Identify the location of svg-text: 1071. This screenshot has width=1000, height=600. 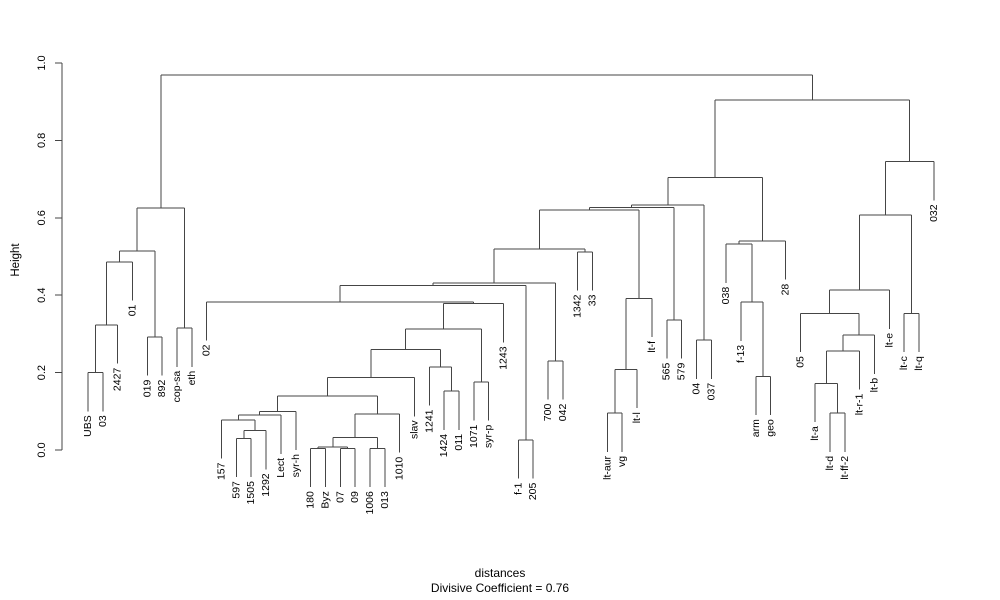
(474, 436).